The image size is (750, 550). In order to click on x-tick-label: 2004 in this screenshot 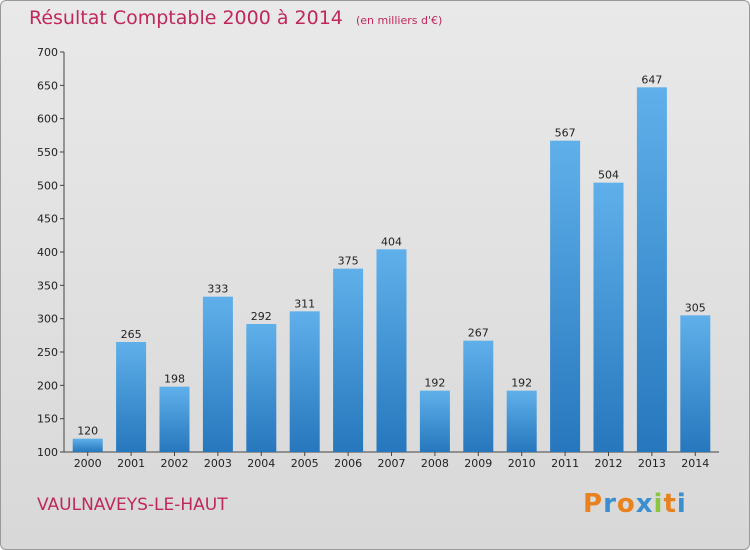, I will do `click(261, 463)`.